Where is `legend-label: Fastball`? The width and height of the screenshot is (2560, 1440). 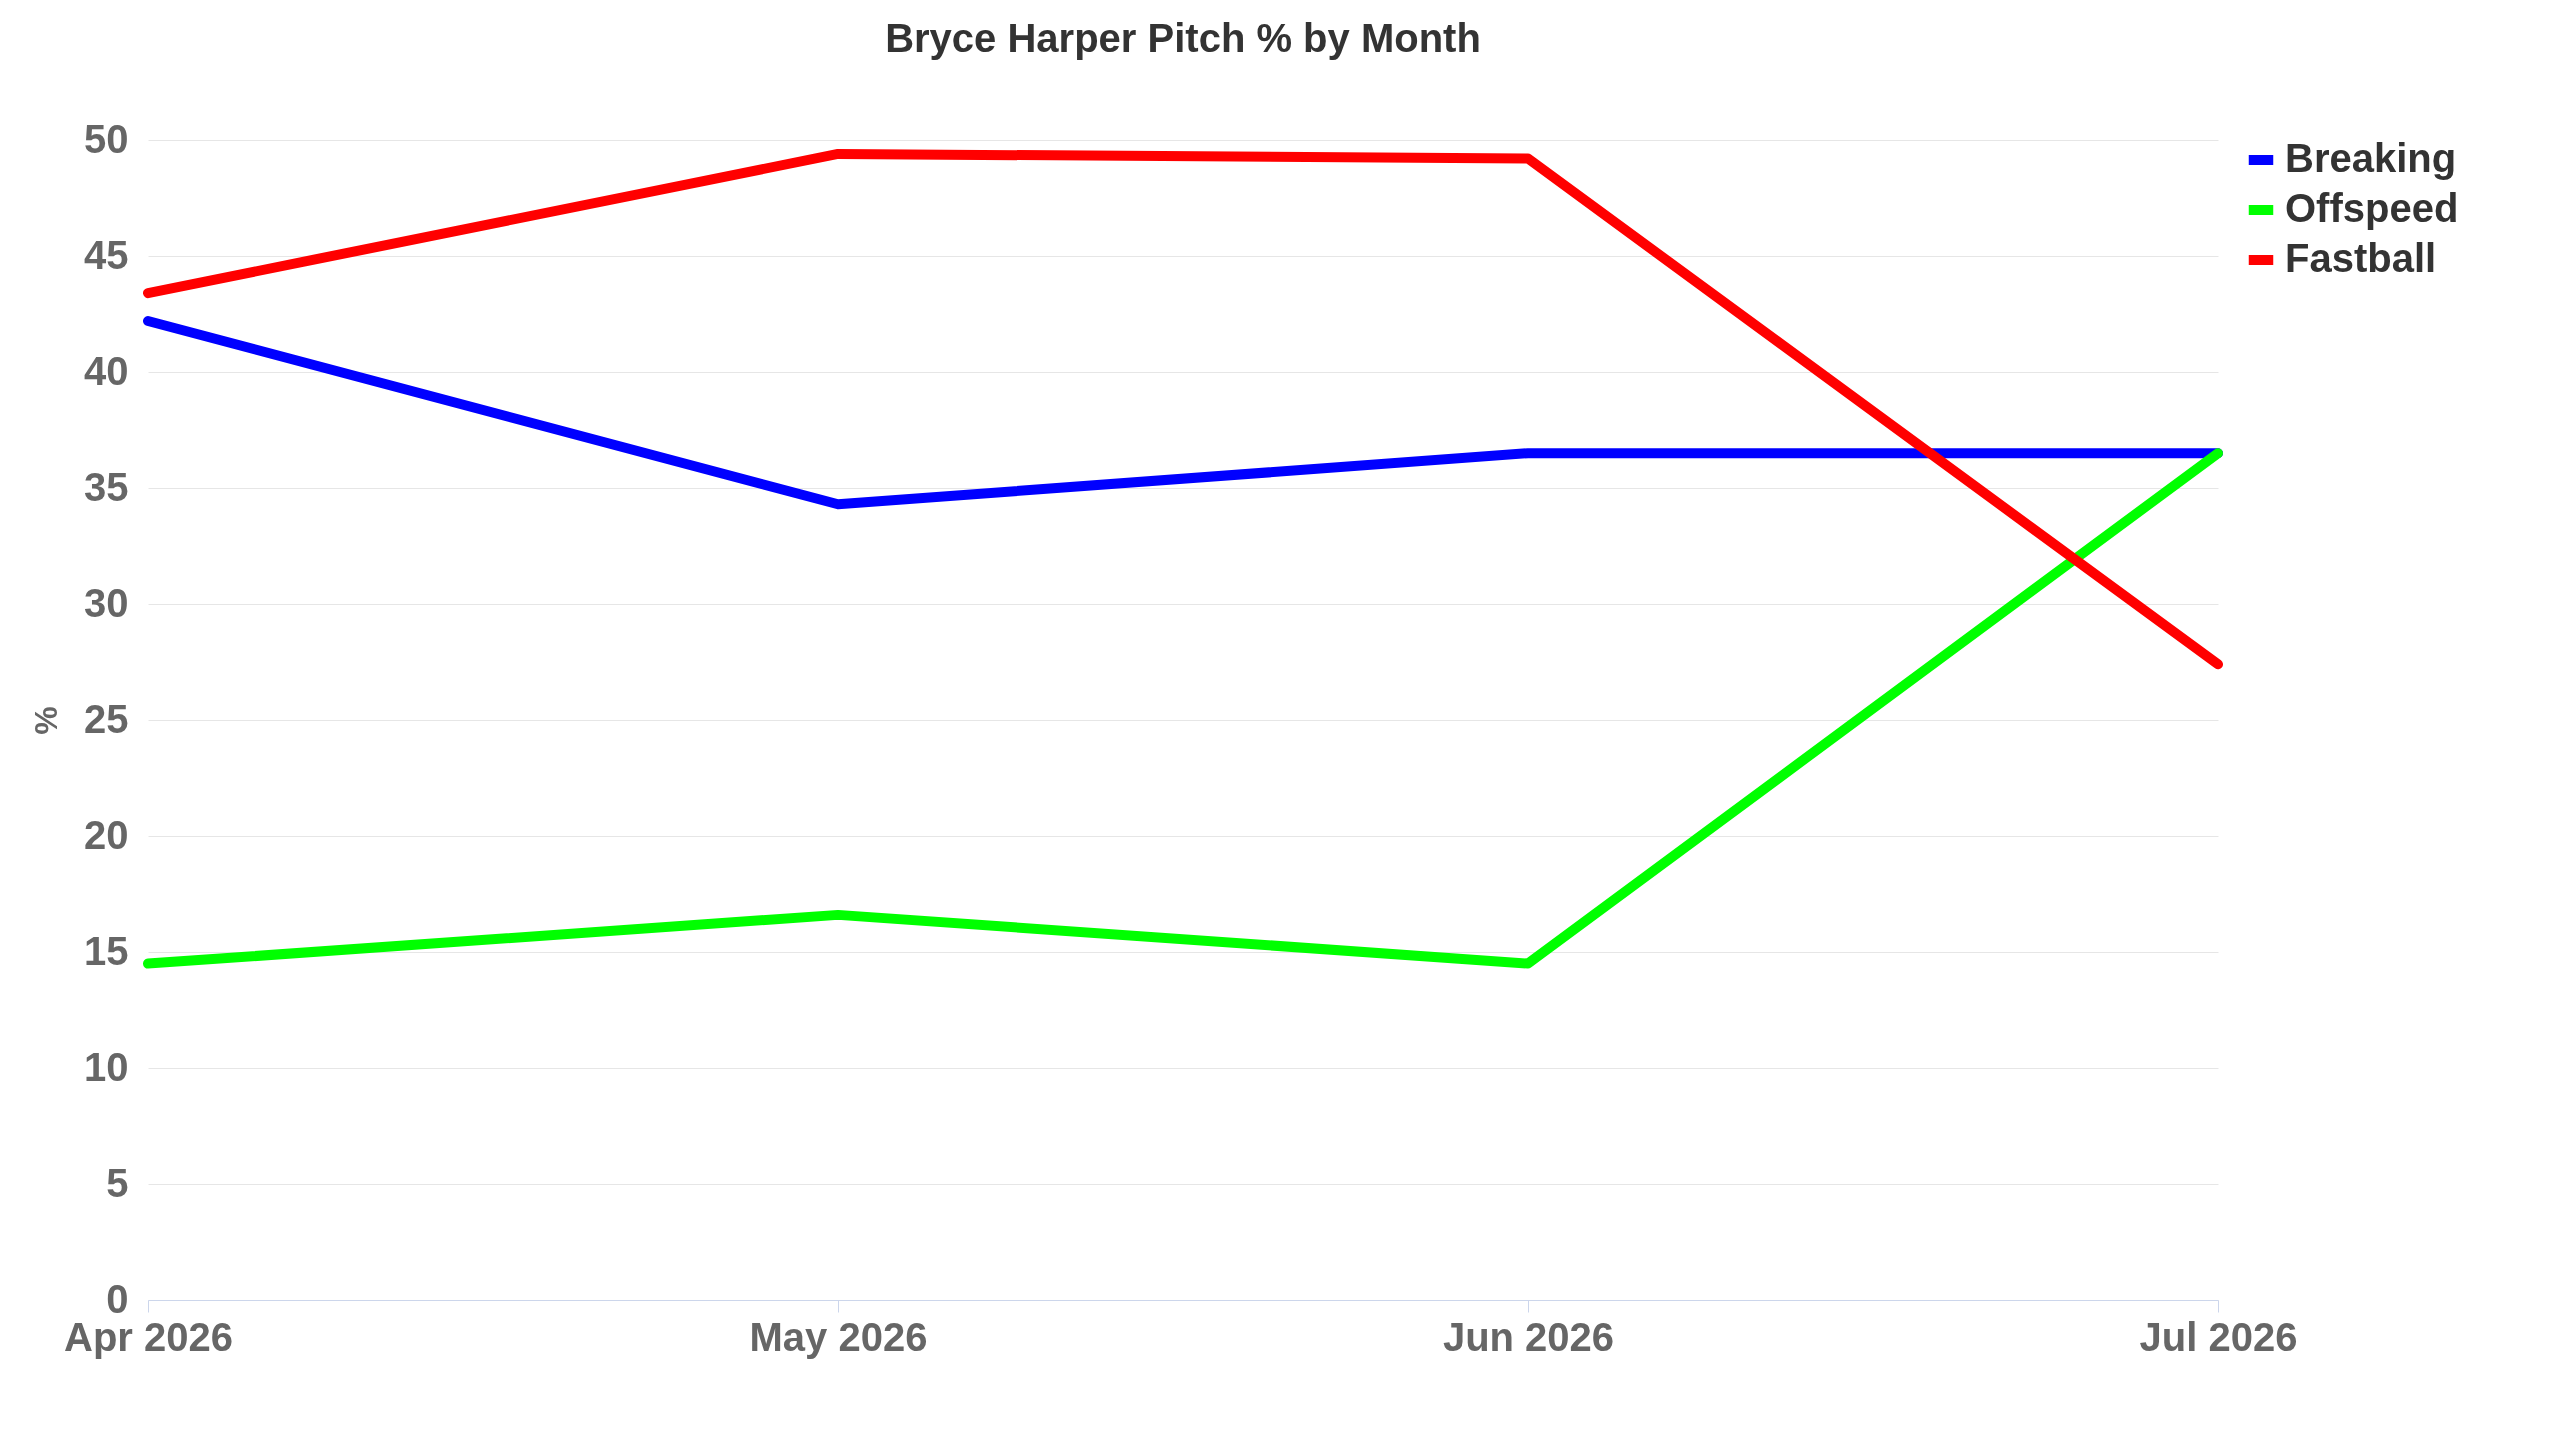
legend-label: Fastball is located at coordinates (2361, 258).